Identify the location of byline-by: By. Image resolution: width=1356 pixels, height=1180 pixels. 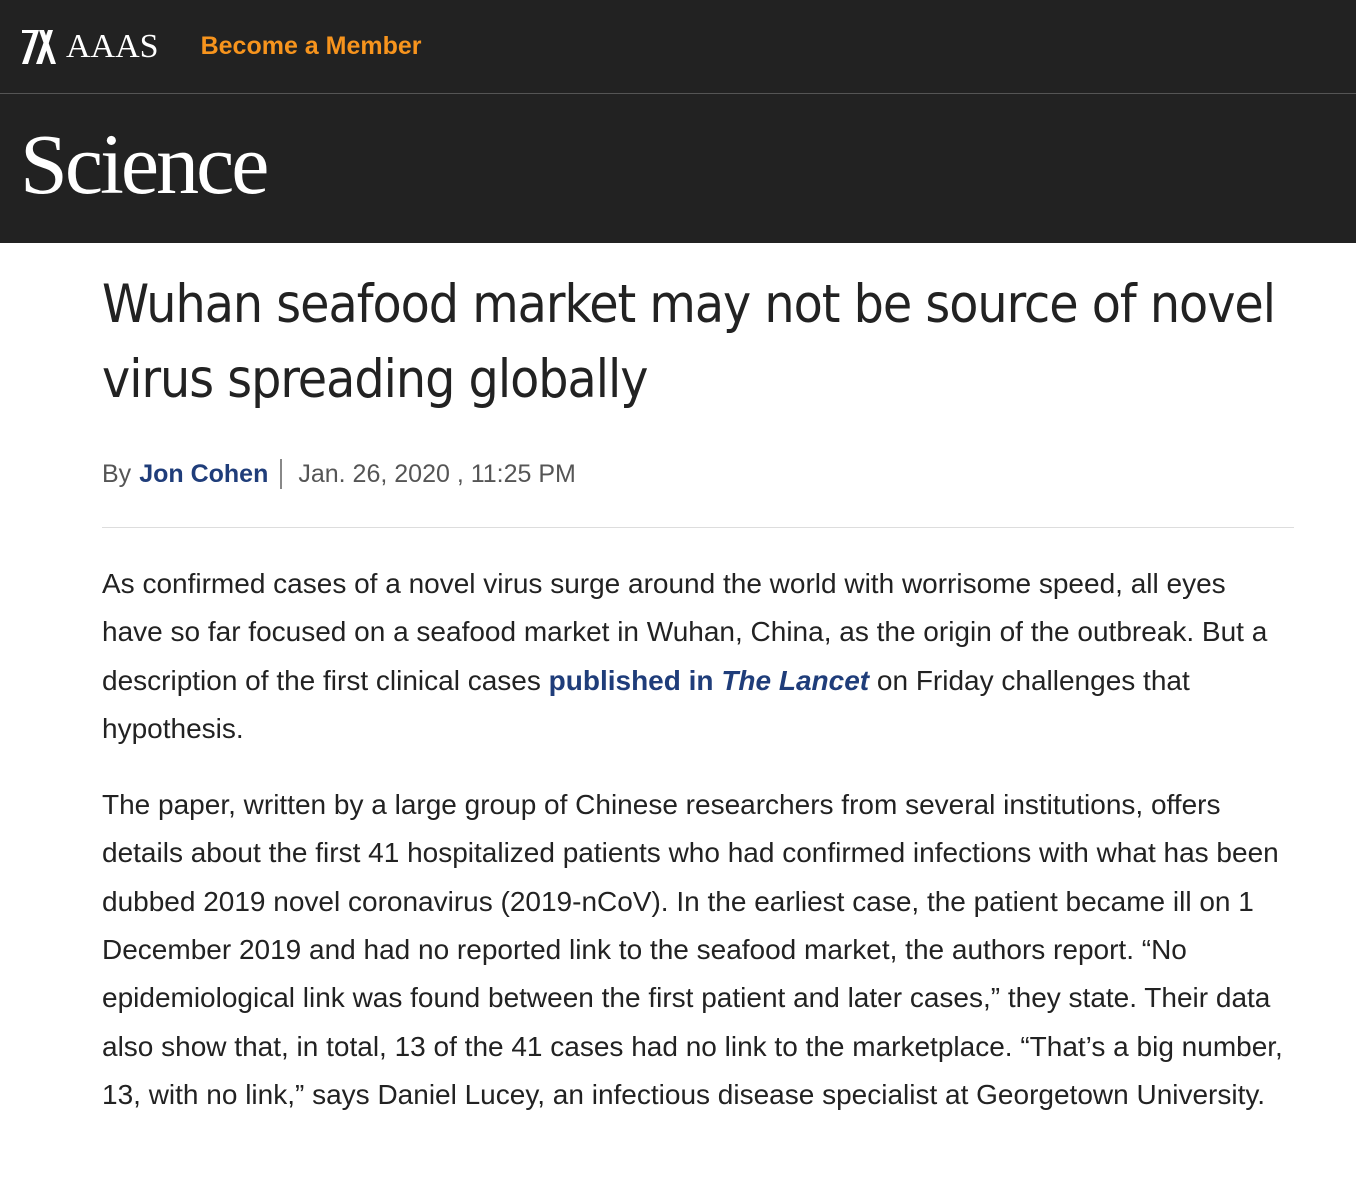
(117, 473).